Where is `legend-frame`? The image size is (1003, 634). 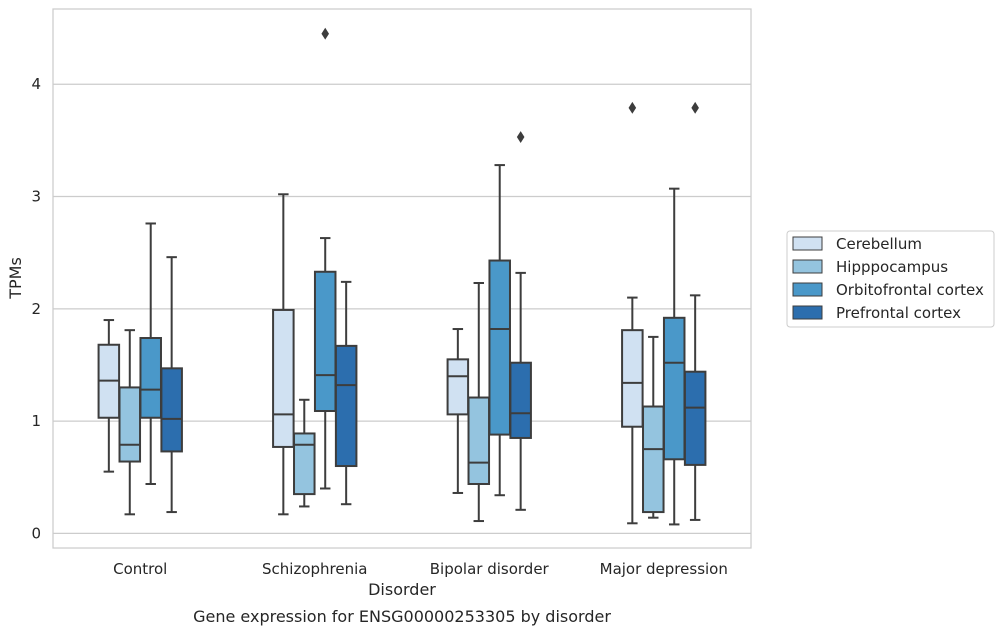 legend-frame is located at coordinates (890, 279).